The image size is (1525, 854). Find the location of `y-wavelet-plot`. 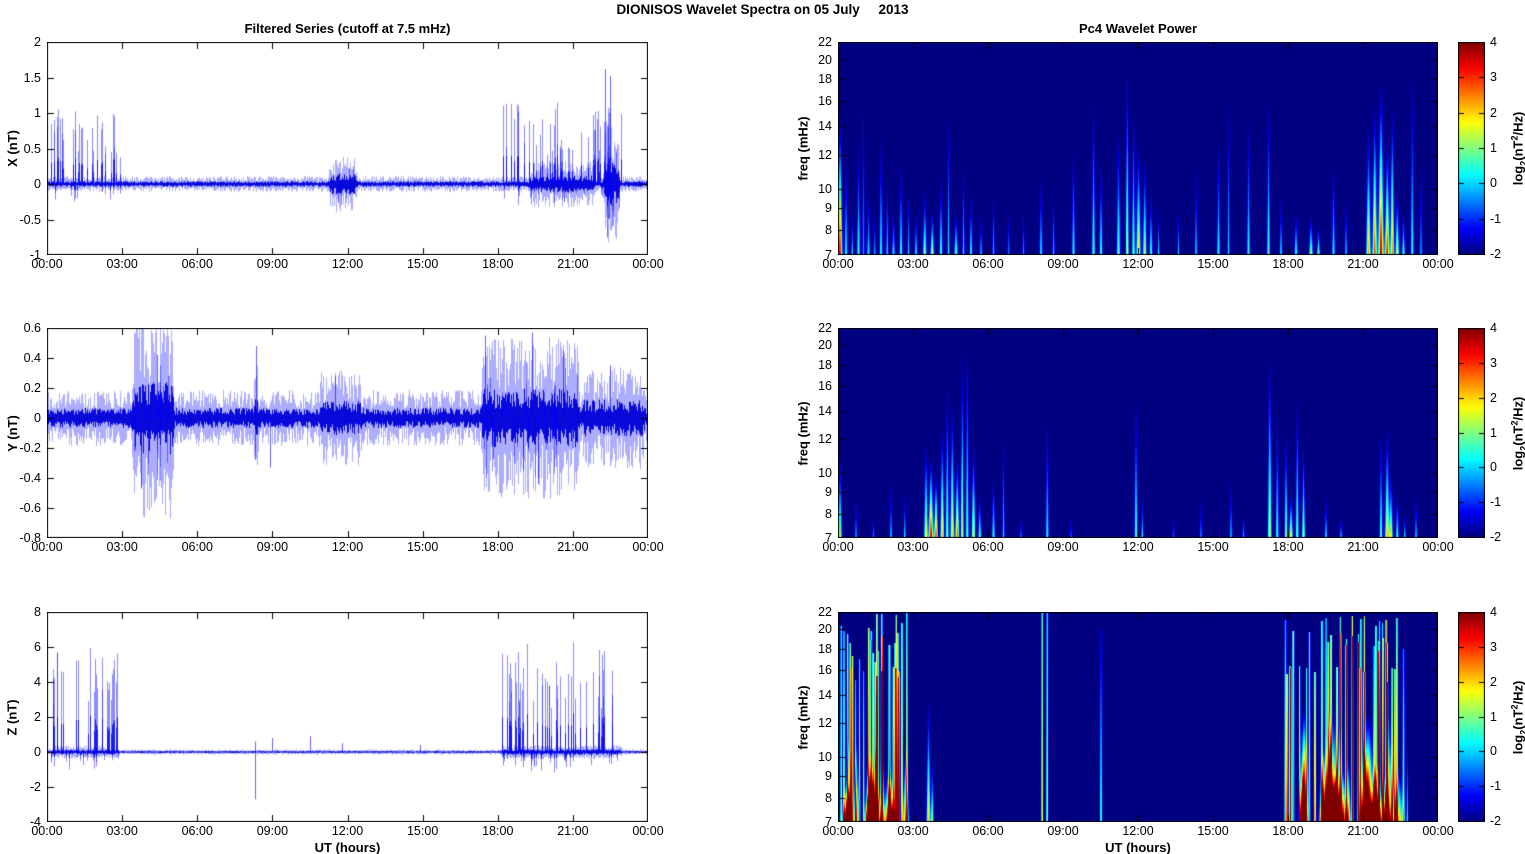

y-wavelet-plot is located at coordinates (1138, 433).